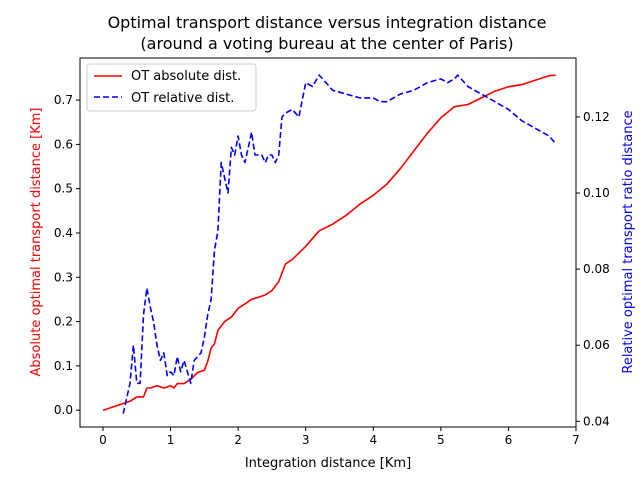 This screenshot has height=480, width=640. Describe the element at coordinates (509, 440) in the screenshot. I see `x-tick-label: 6` at that location.